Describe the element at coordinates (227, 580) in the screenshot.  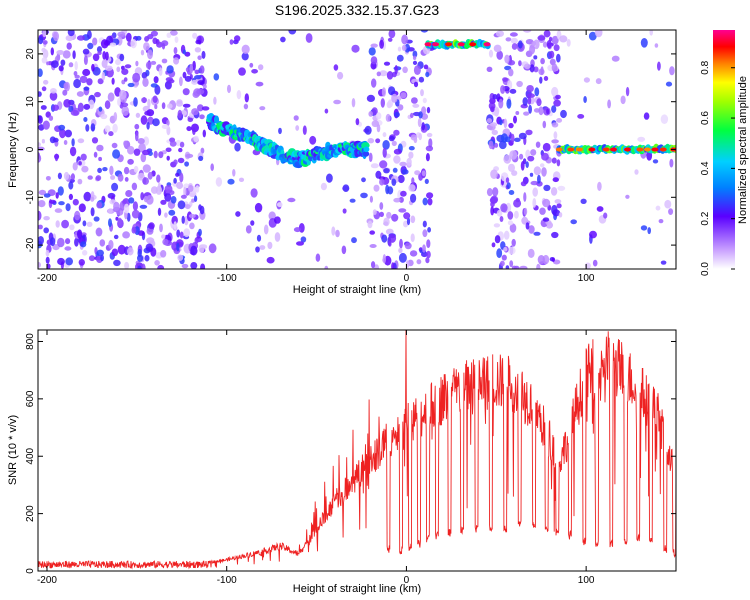
I see `x-tick-label: -100` at that location.